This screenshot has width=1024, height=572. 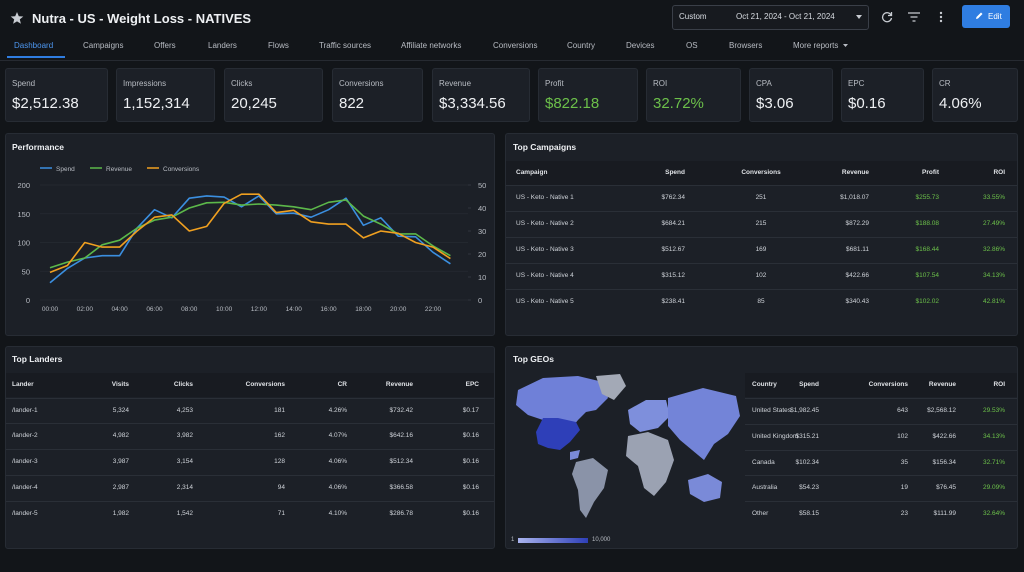 I want to click on kpi-value: $3,334.56, so click(x=472, y=103).